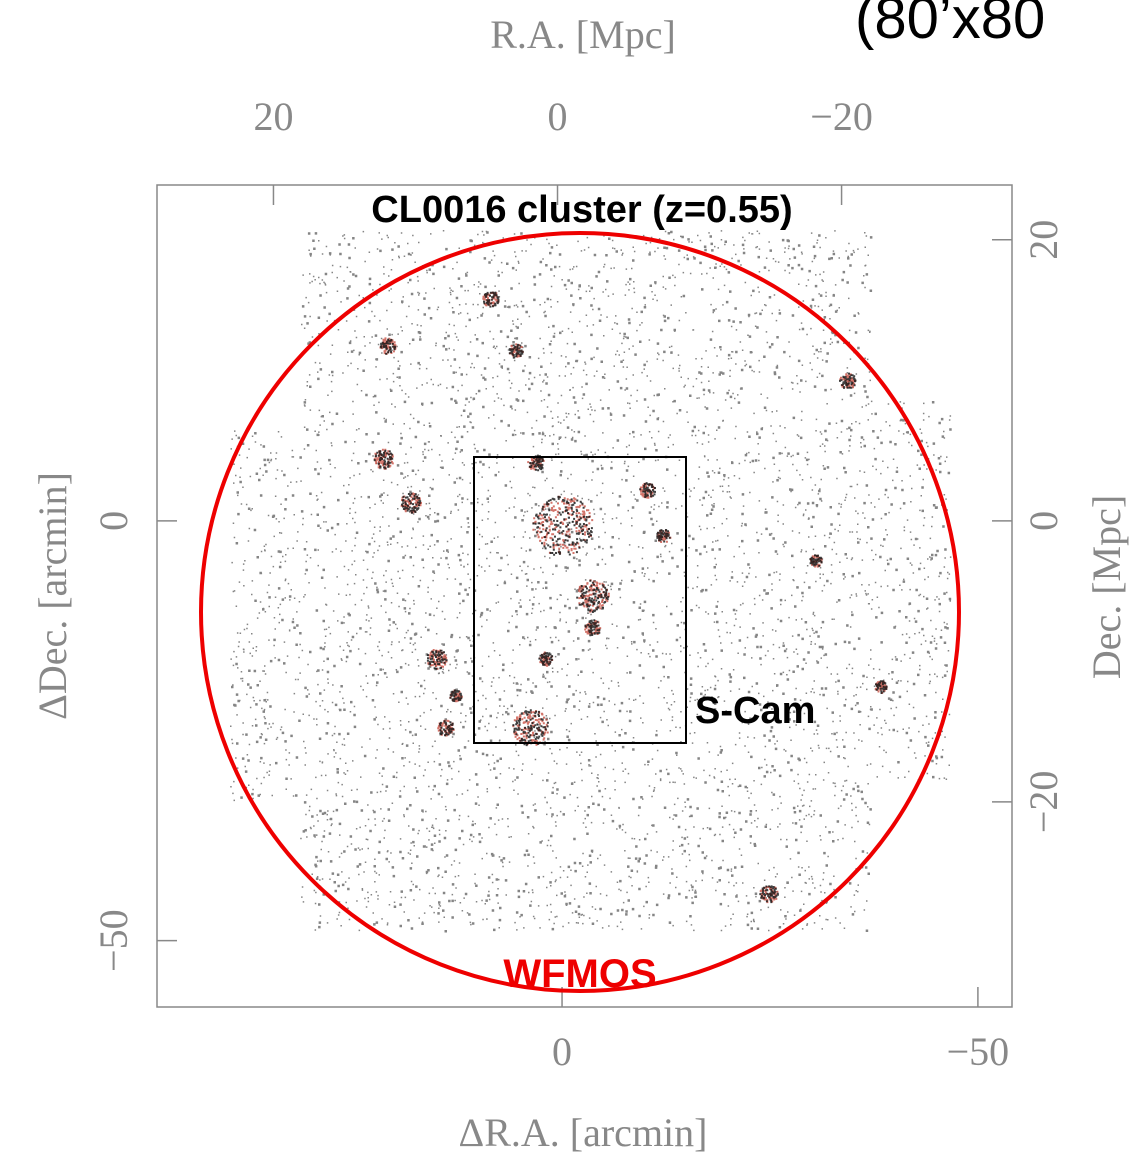  I want to click on x2-tick-label: −20, so click(841, 116).